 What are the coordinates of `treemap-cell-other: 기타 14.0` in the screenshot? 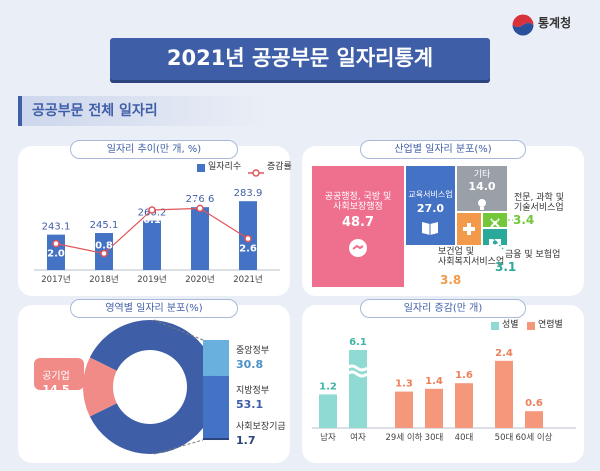 It's located at (482, 188).